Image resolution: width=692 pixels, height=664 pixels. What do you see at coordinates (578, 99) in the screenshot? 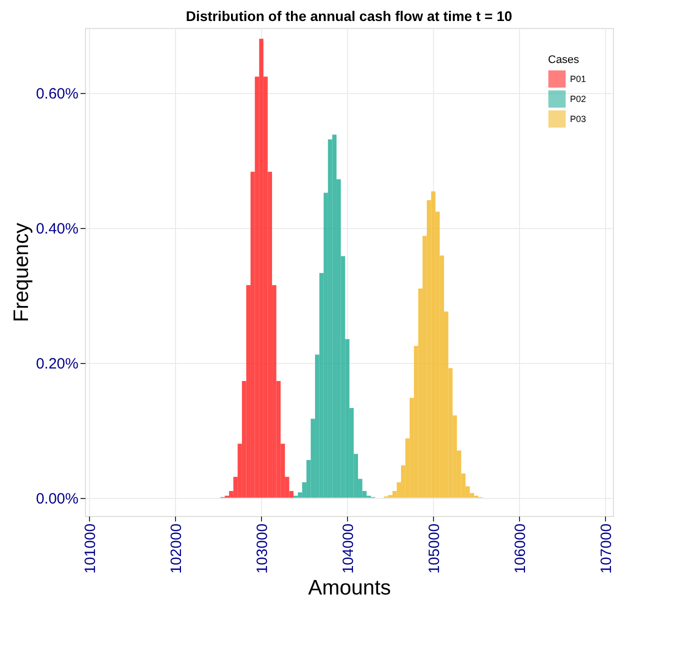
I see `legend-label: P02` at bounding box center [578, 99].